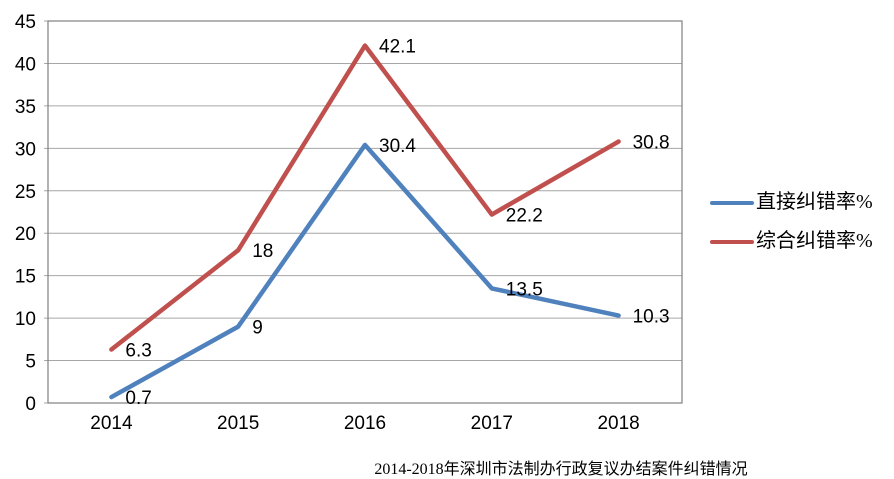 The image size is (894, 479). What do you see at coordinates (651, 317) in the screenshot?
I see `data-label: 10.3` at bounding box center [651, 317].